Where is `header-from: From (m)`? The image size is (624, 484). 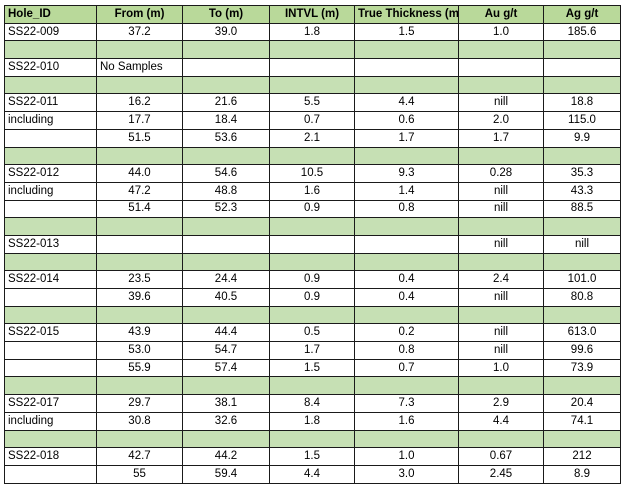
header-from: From (m) is located at coordinates (139, 14).